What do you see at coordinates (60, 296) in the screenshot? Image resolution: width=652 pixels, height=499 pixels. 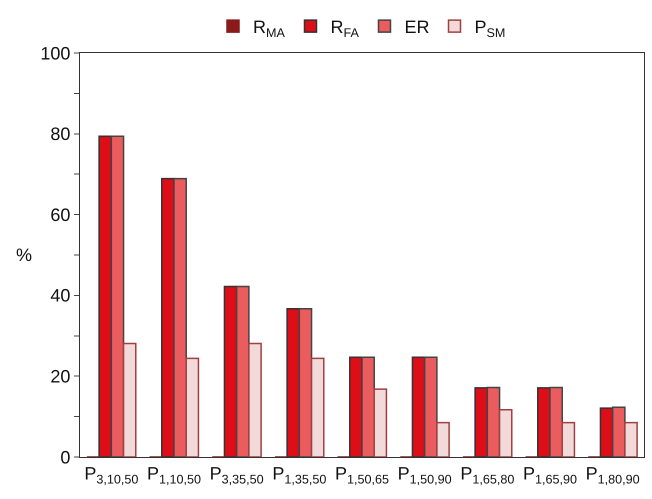 I see `y-tick-label: 40` at bounding box center [60, 296].